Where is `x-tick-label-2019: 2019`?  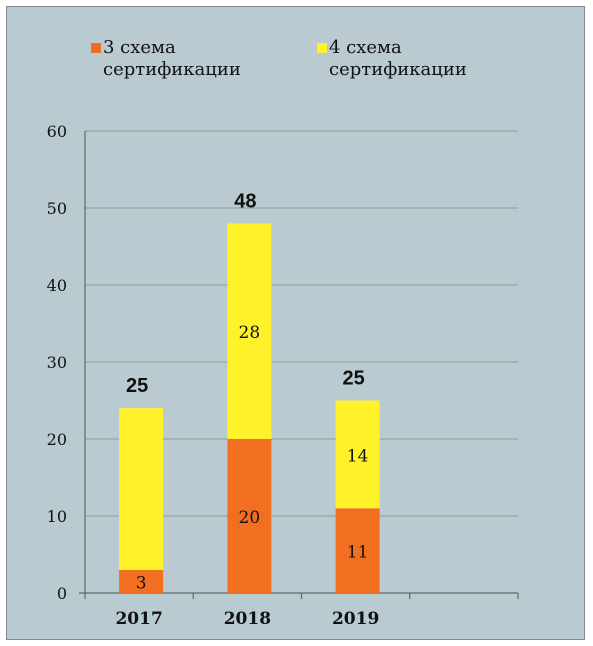
x-tick-label-2019: 2019 is located at coordinates (355, 619).